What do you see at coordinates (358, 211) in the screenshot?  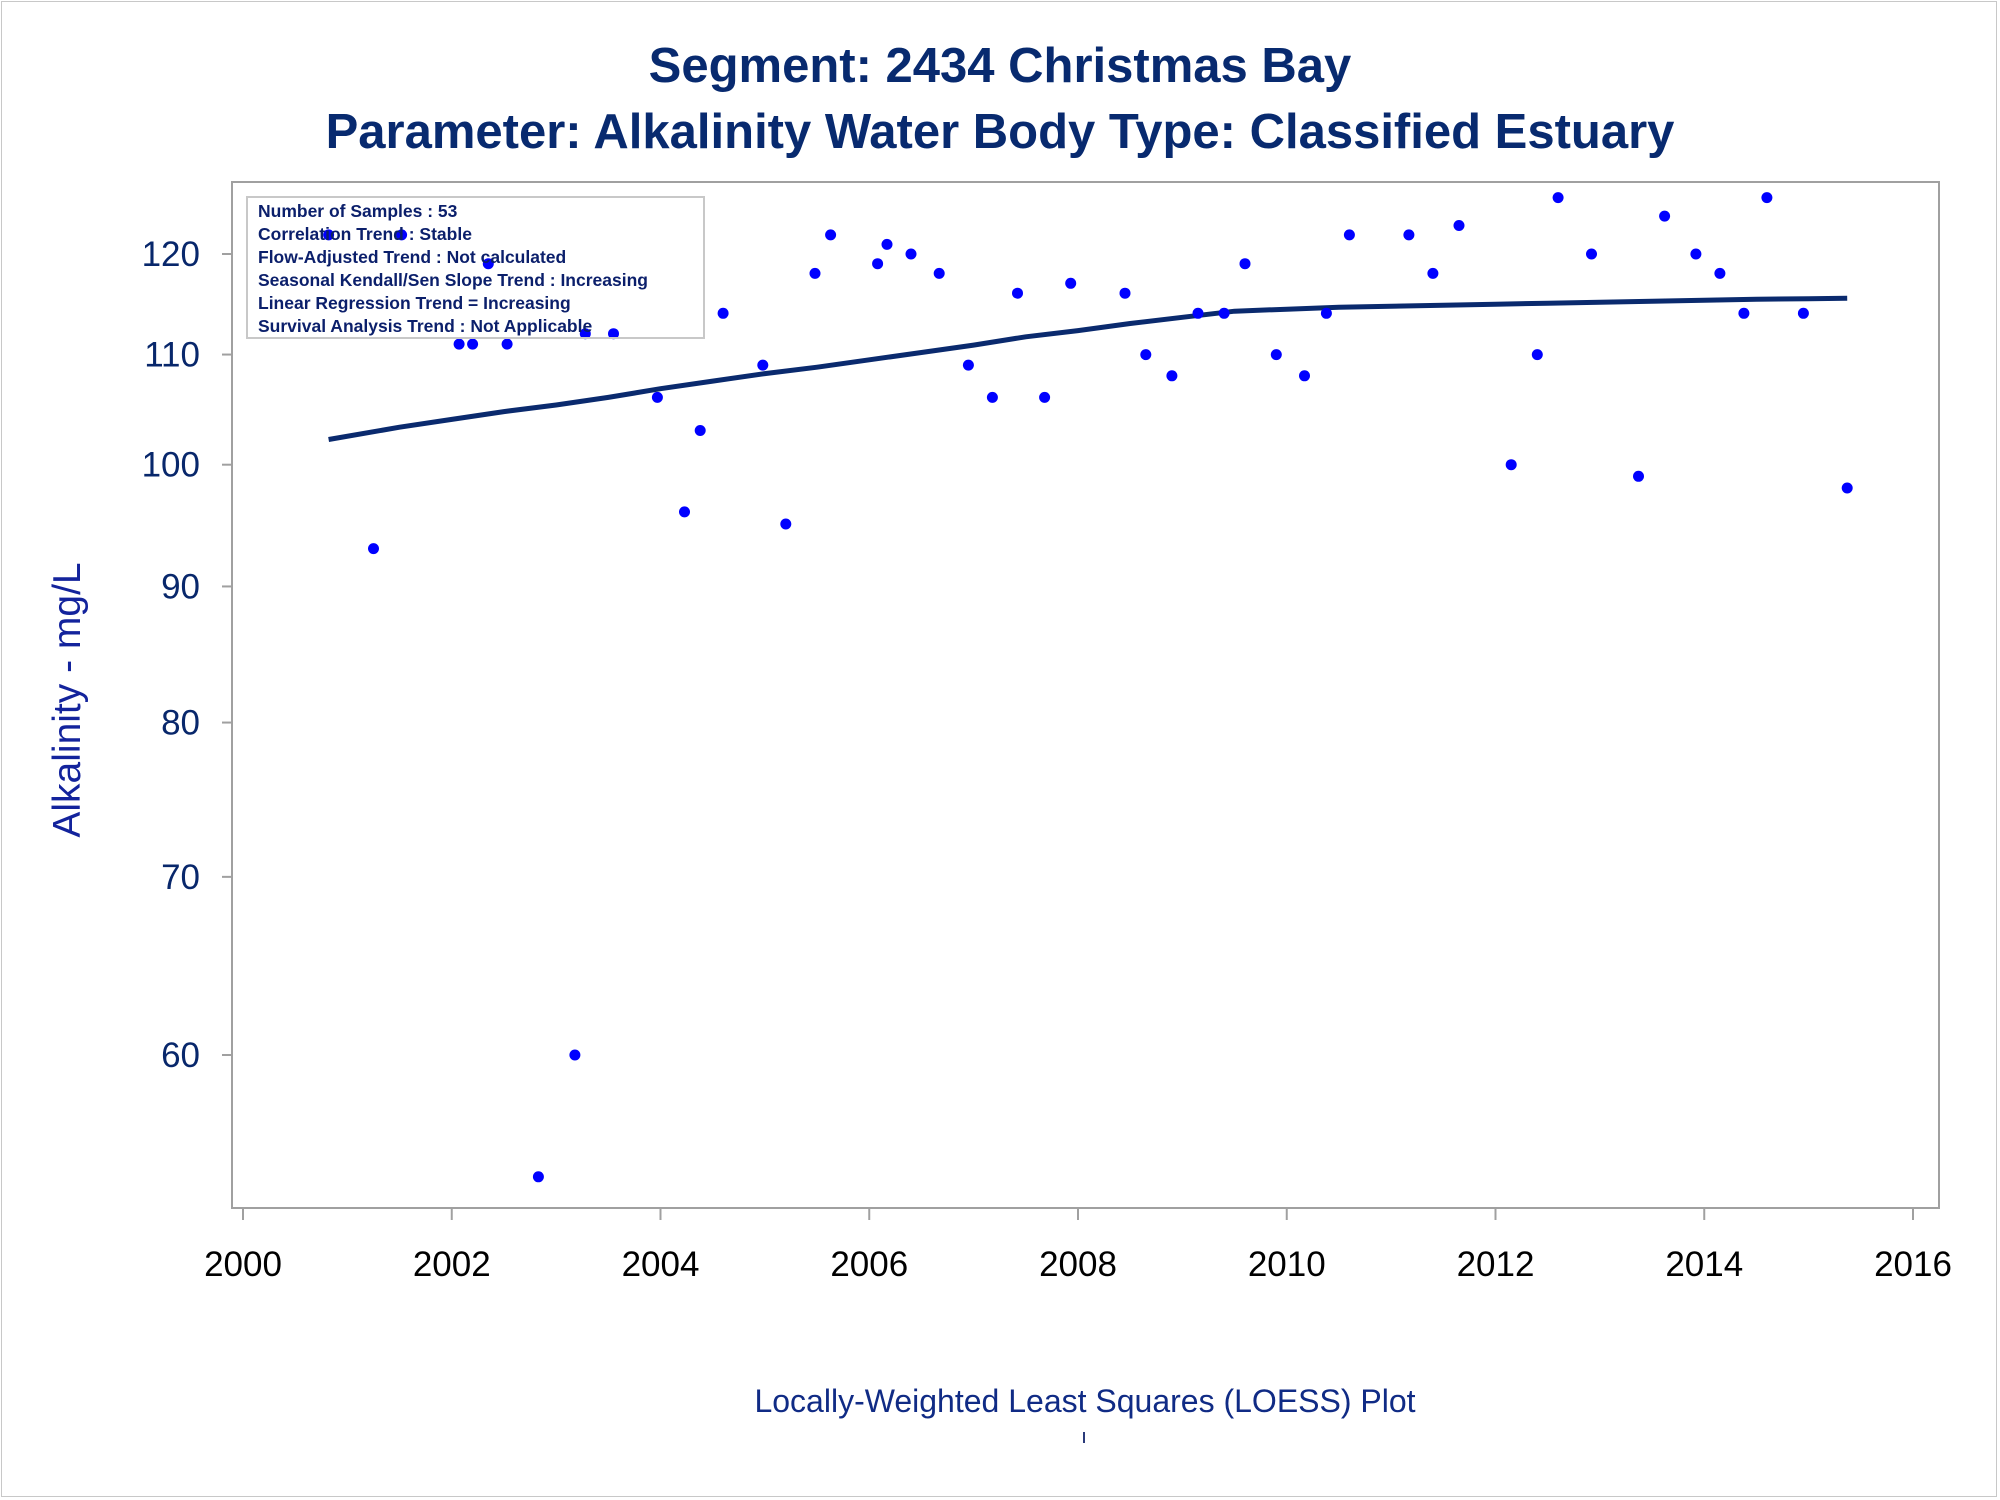 I see `annotation-samples: Number of Samples : 53` at bounding box center [358, 211].